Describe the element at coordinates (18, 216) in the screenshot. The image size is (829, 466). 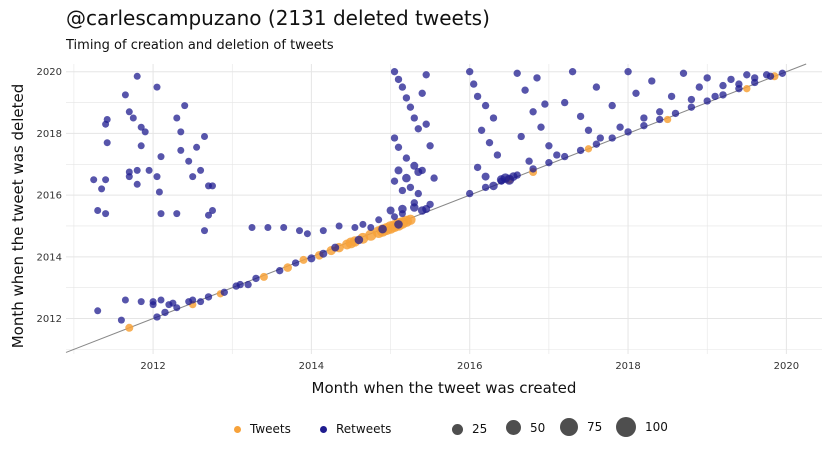
I see `y-axis-title: Month when the tweet was deleted` at that location.